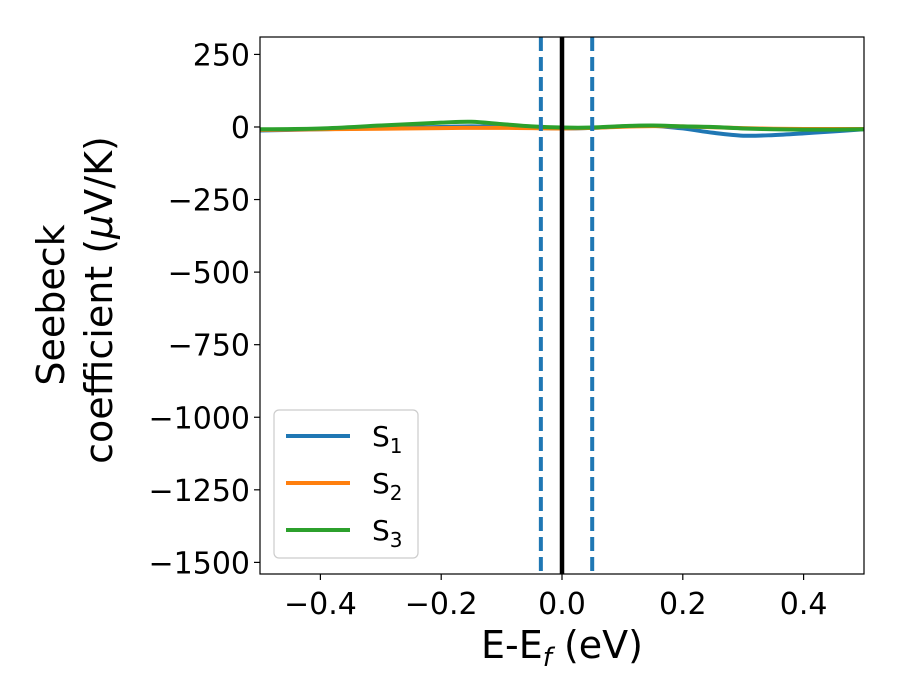 The height and width of the screenshot is (700, 900). I want to click on x-axis-label: E-Ef (eV), so click(562, 648).